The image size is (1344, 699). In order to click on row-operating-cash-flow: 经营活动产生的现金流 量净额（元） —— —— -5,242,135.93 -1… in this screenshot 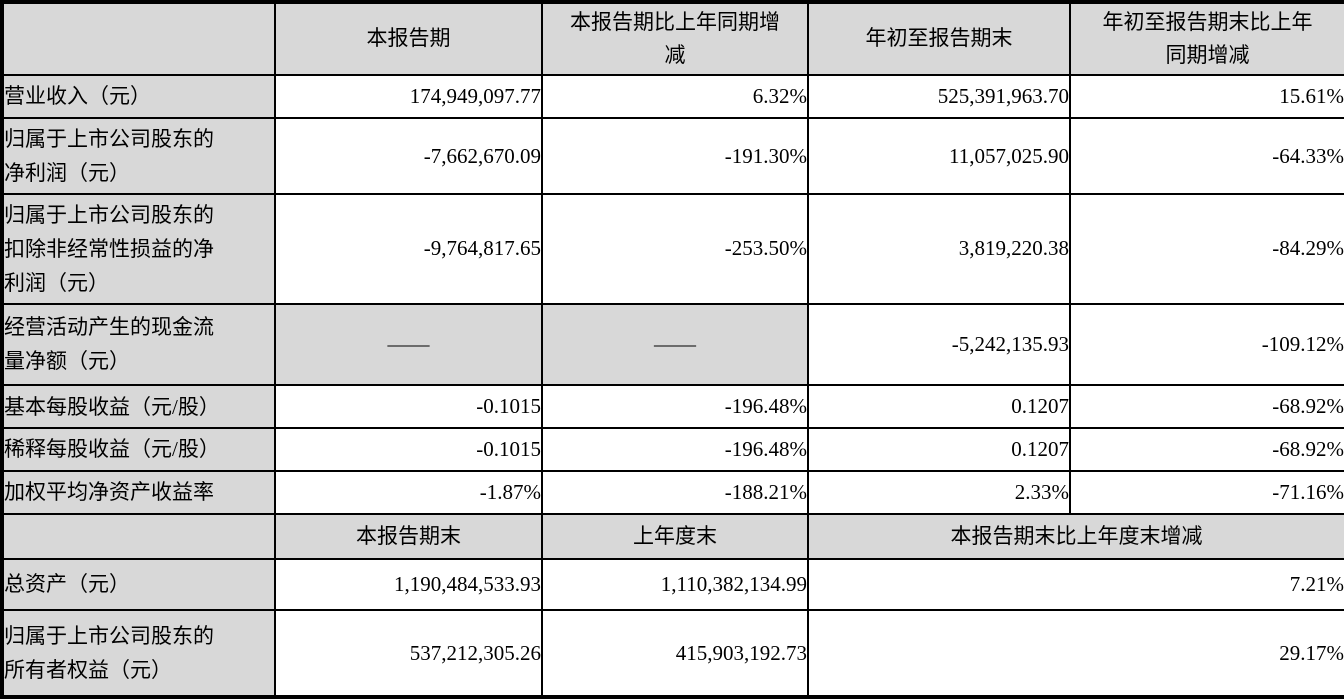, I will do `click(672, 344)`.